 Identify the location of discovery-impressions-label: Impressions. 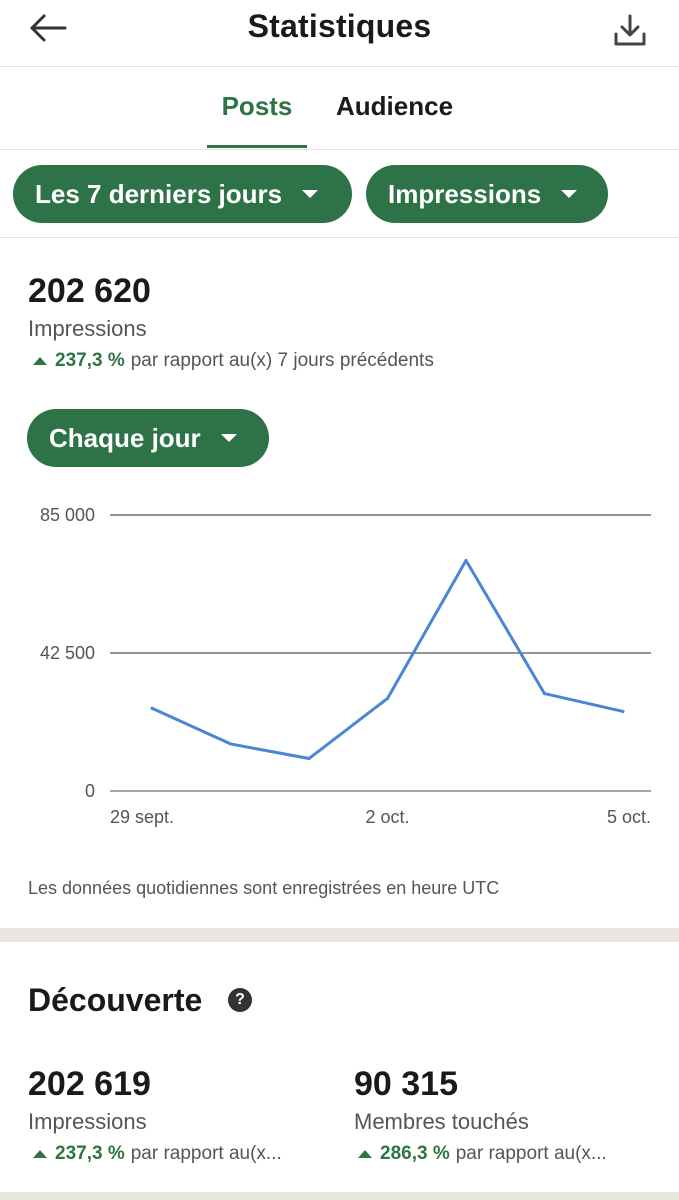
(87, 1121).